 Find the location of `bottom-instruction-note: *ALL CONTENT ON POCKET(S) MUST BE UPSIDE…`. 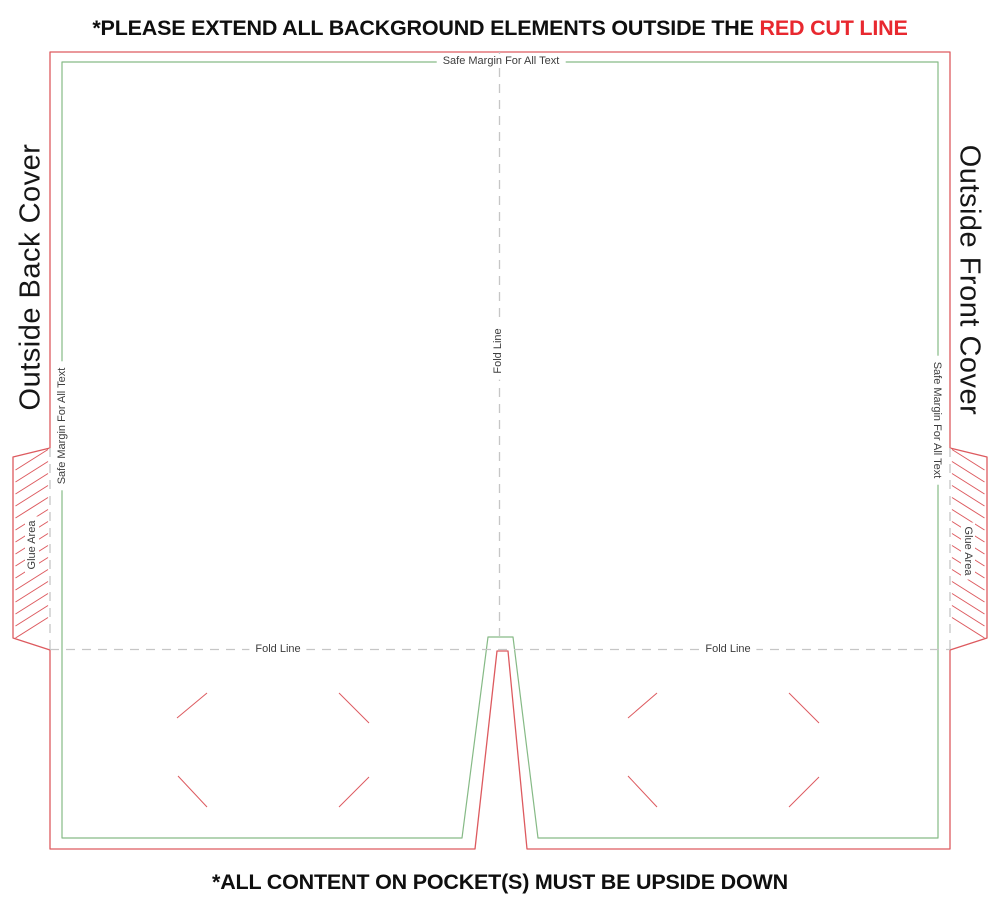

bottom-instruction-note: *ALL CONTENT ON POCKET(S) MUST BE UPSIDE… is located at coordinates (500, 882).